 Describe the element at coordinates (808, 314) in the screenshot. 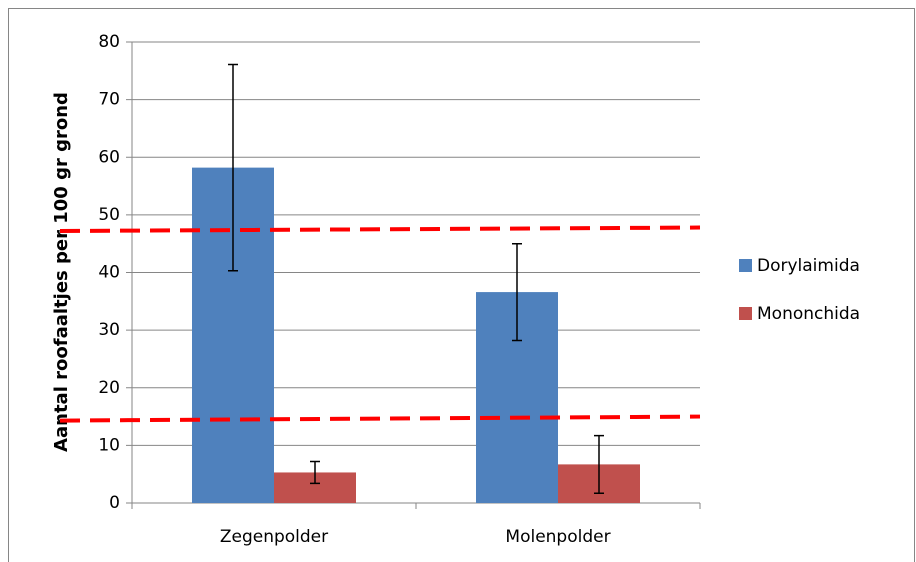

I see `legend-label: Mononchida` at that location.